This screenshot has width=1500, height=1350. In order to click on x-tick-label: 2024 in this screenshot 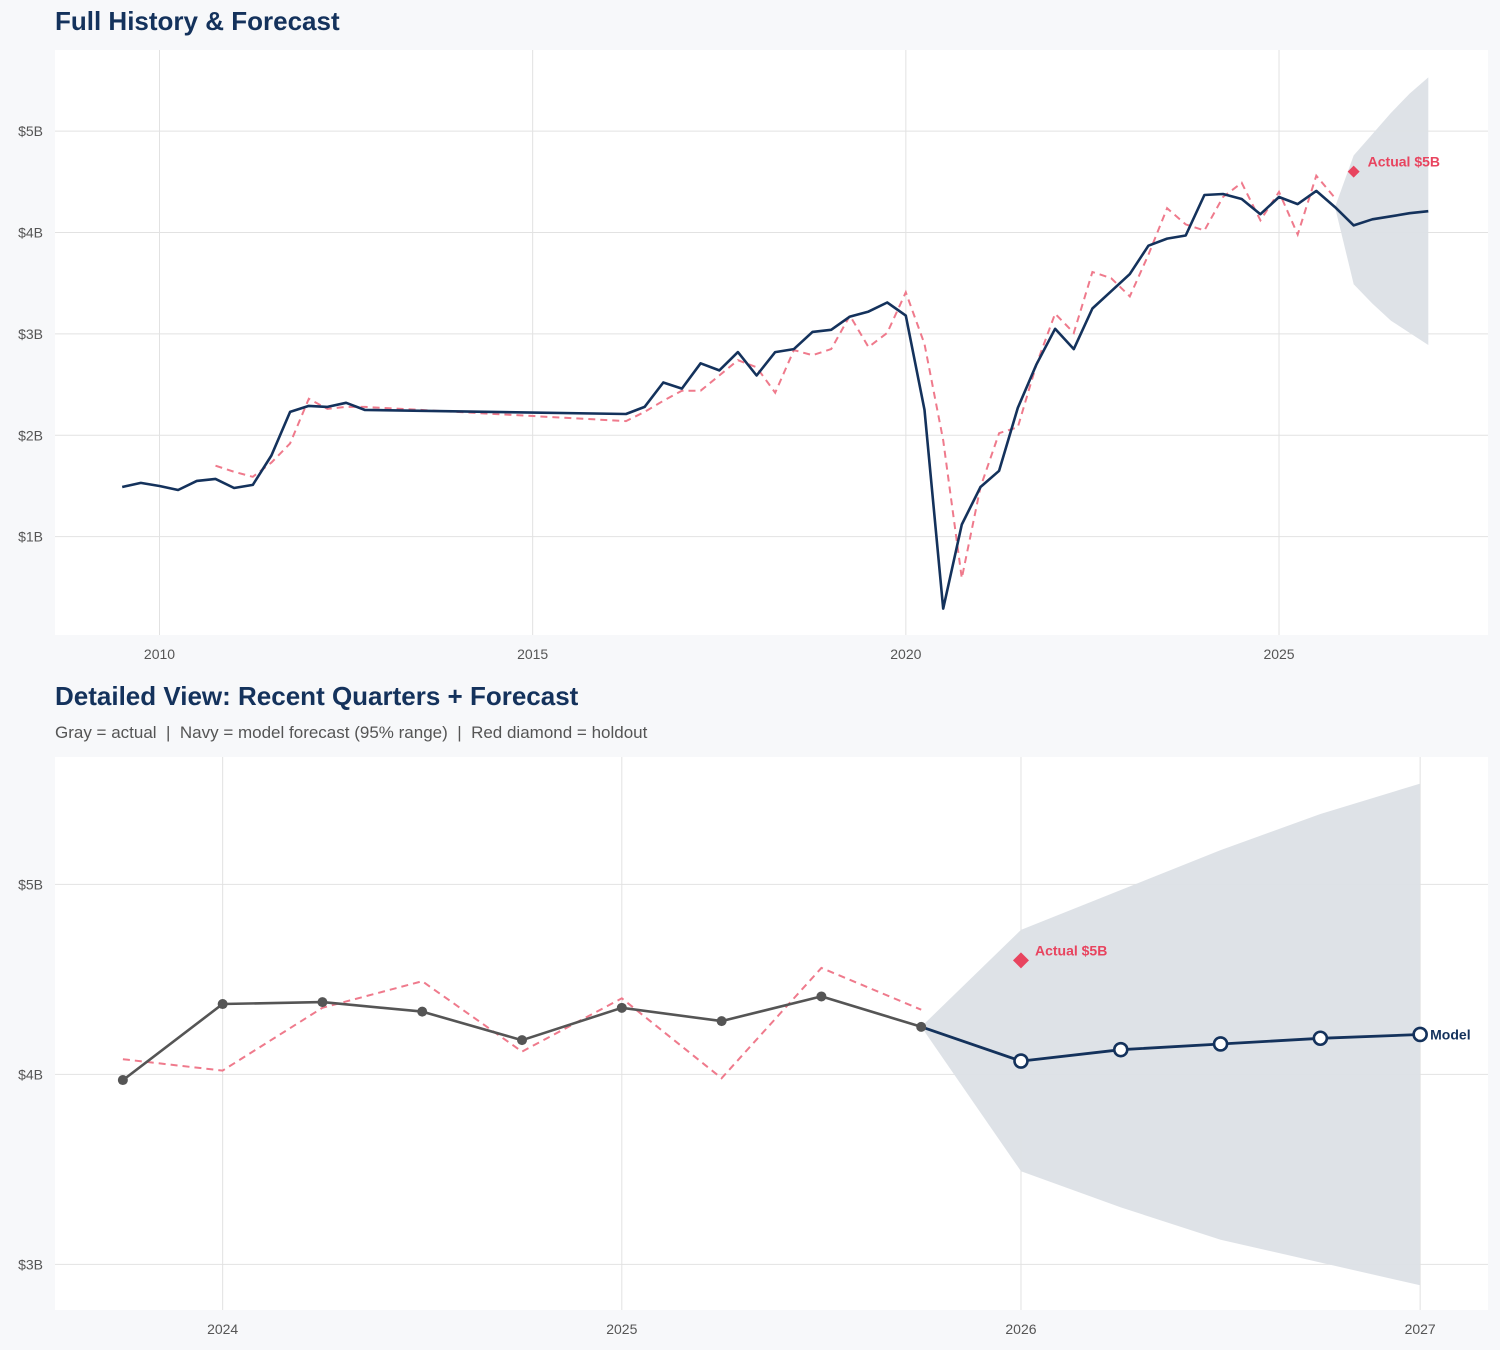, I will do `click(222, 1329)`.